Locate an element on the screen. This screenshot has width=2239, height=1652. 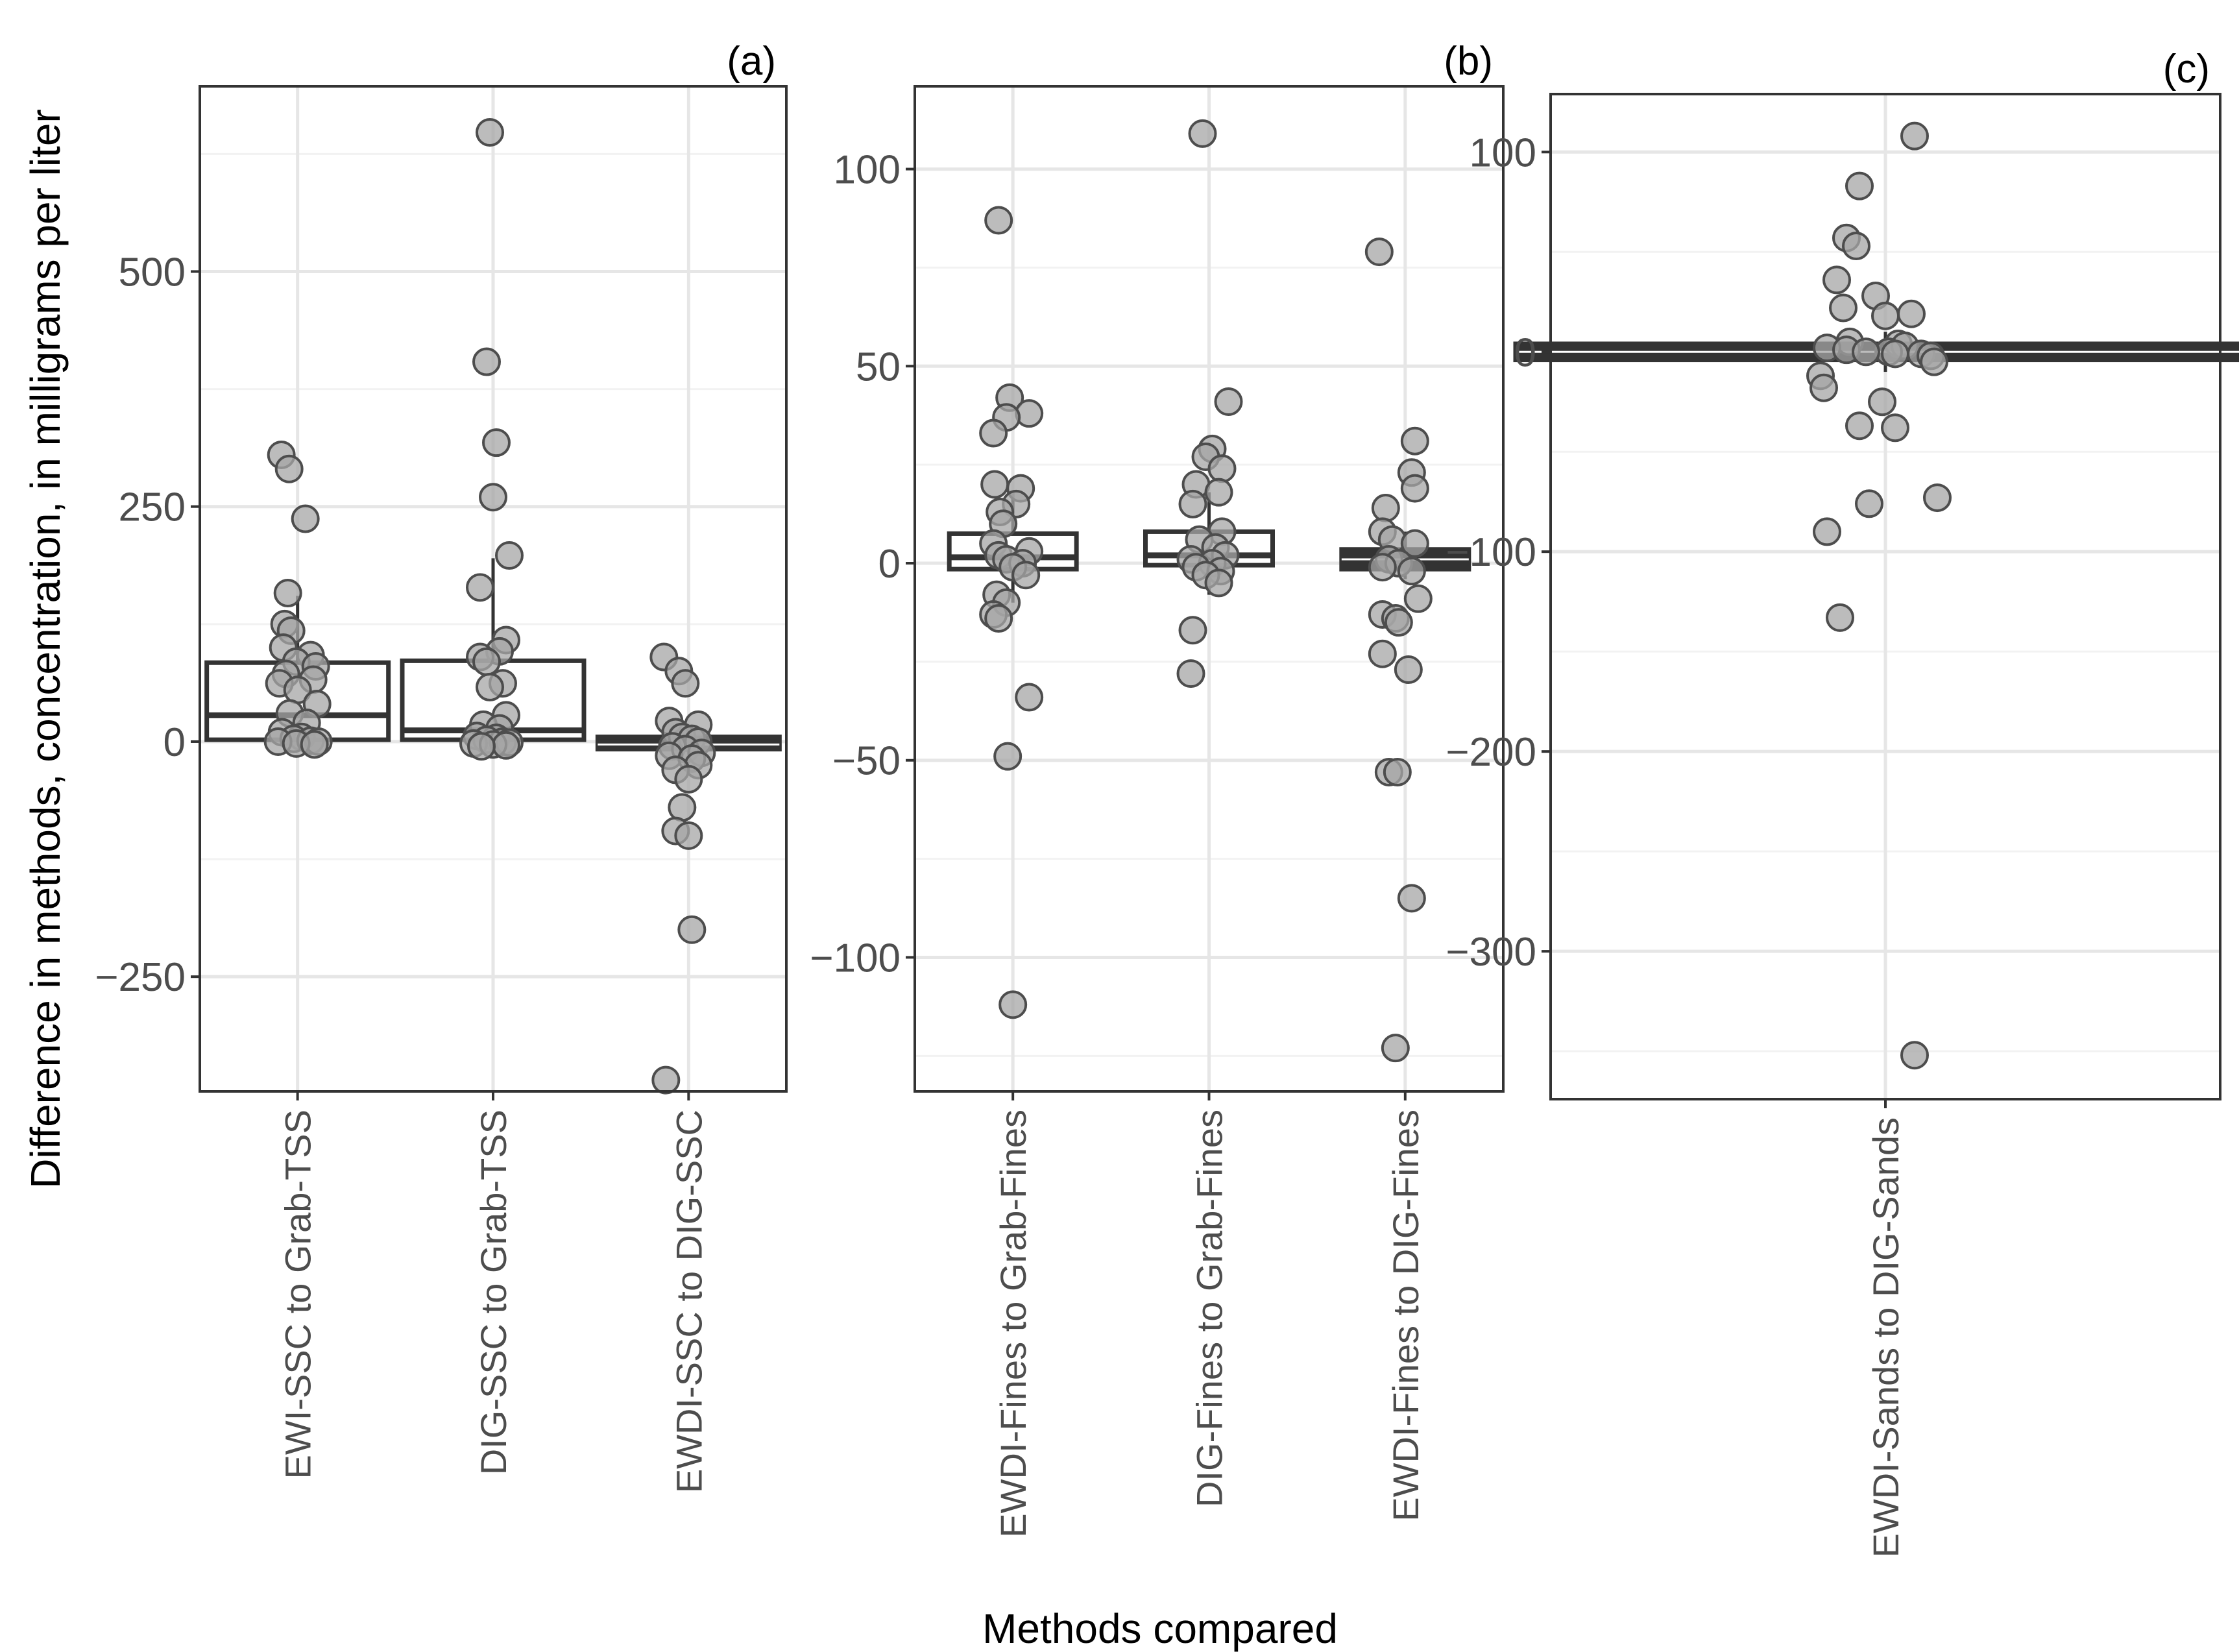
x-category-label: EWDI-Sands to DIG-Sands is located at coordinates (1885, 1337).